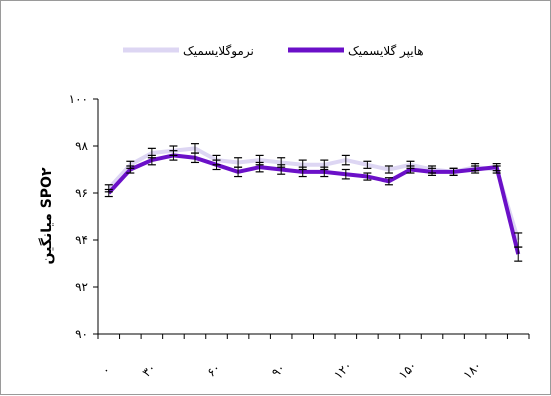 This screenshot has height=396, width=551. Describe the element at coordinates (149, 370) in the screenshot. I see `x-tick-label: ۳۰` at that location.